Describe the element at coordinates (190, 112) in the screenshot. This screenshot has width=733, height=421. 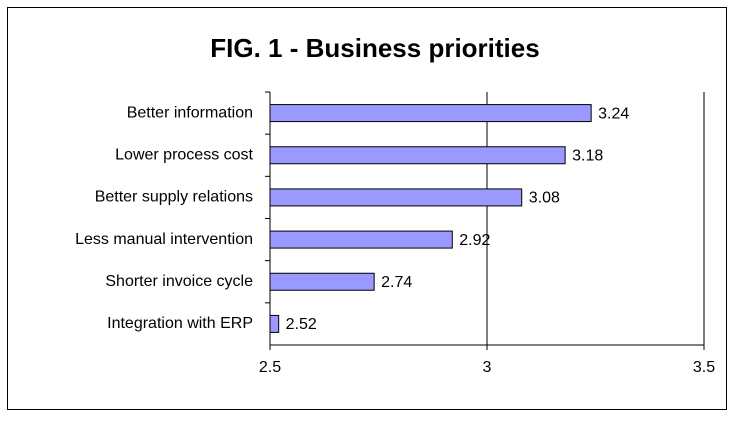
I see `y-tick-label: Better information` at that location.